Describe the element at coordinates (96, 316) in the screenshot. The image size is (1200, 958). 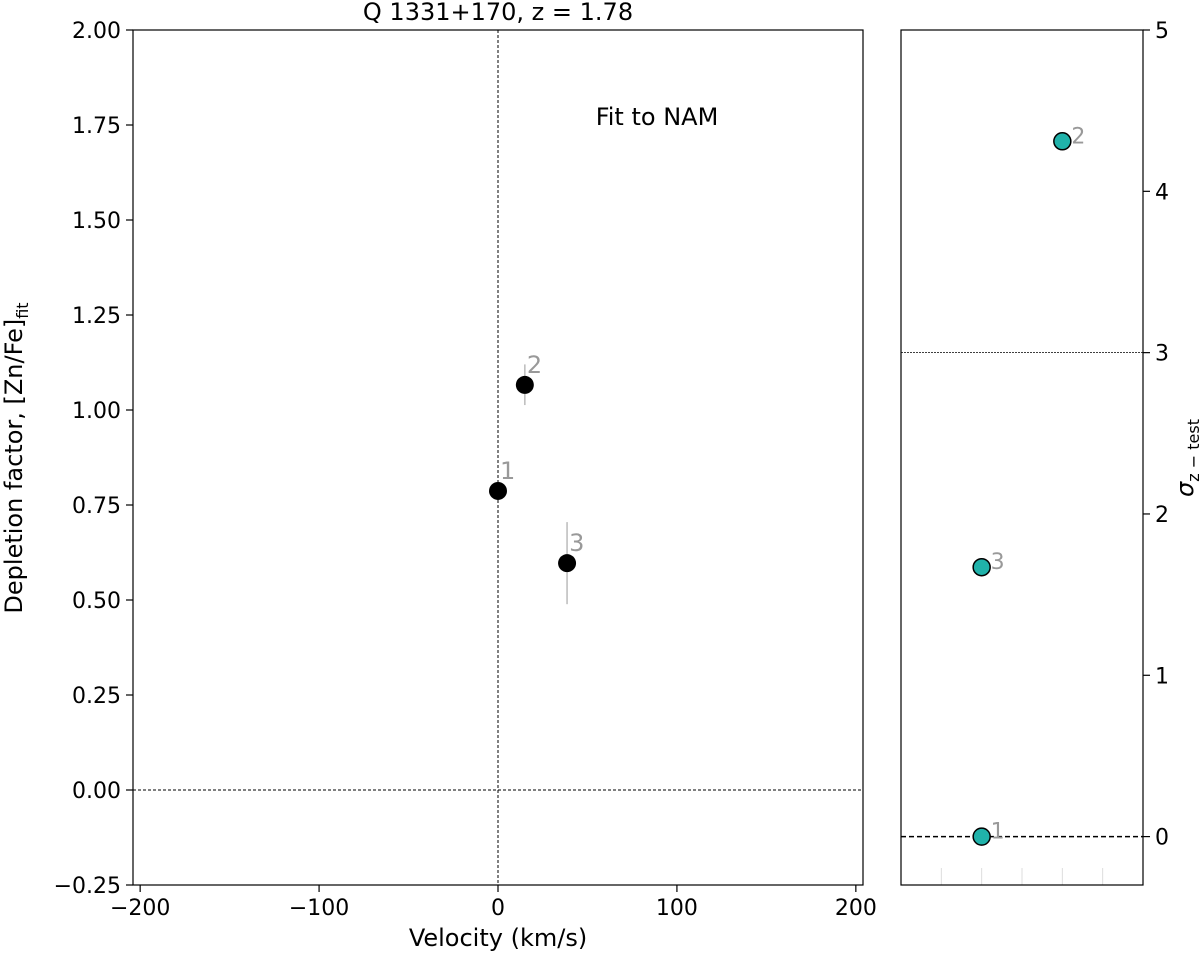
I see `y-tick-label: 1.25` at that location.